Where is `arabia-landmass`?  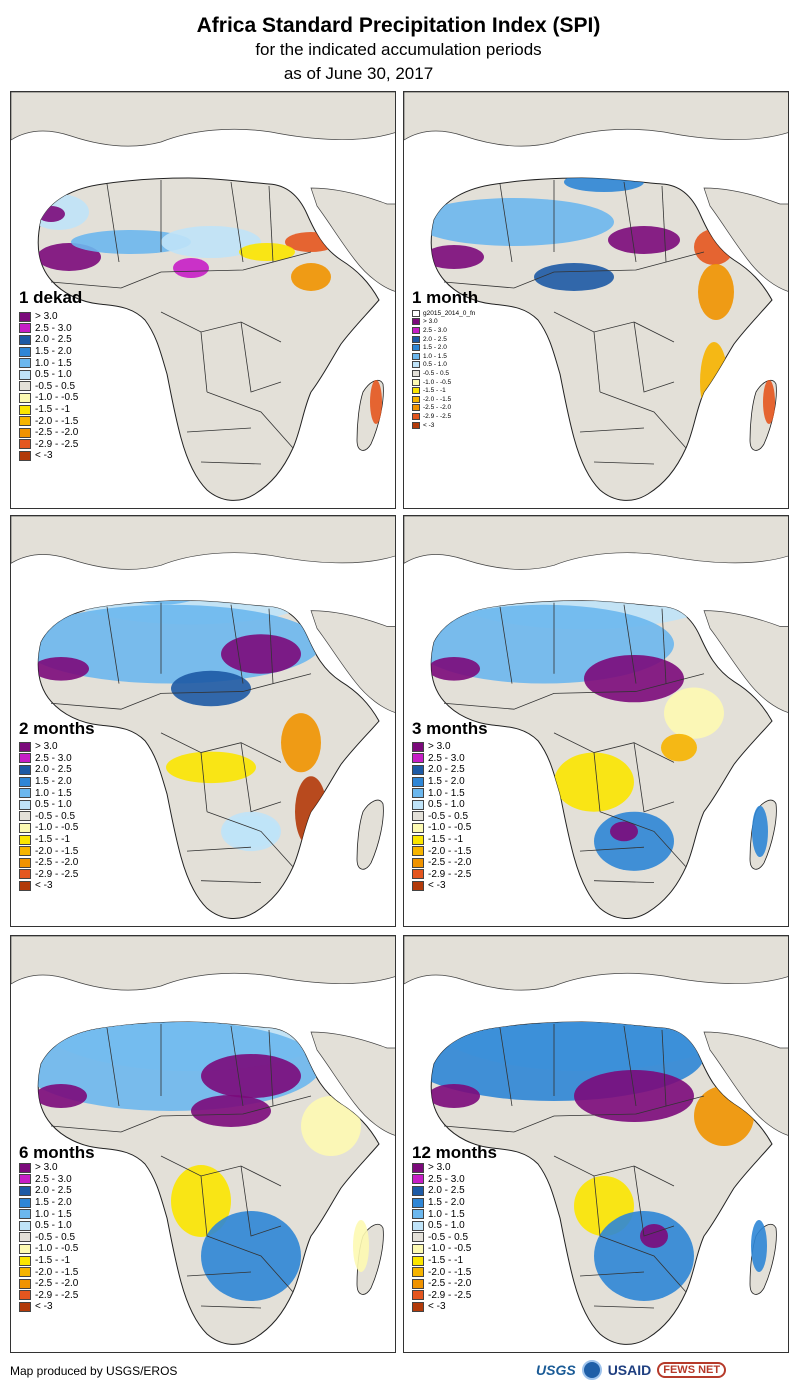
arabia-landmass is located at coordinates (745, 1083).